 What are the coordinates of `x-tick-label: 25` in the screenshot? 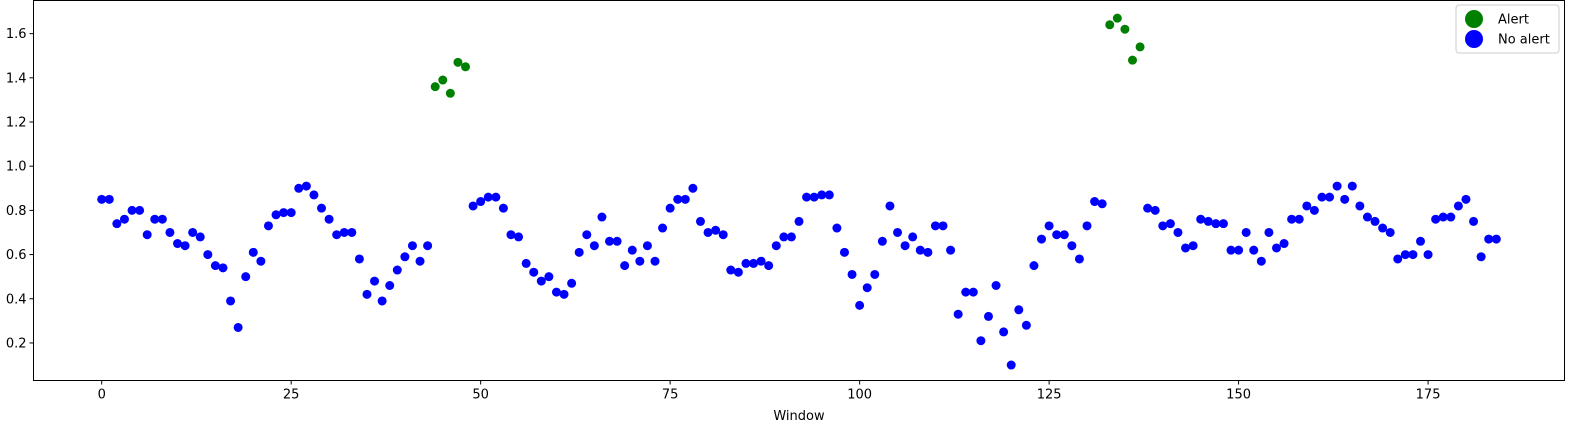 It's located at (291, 395).